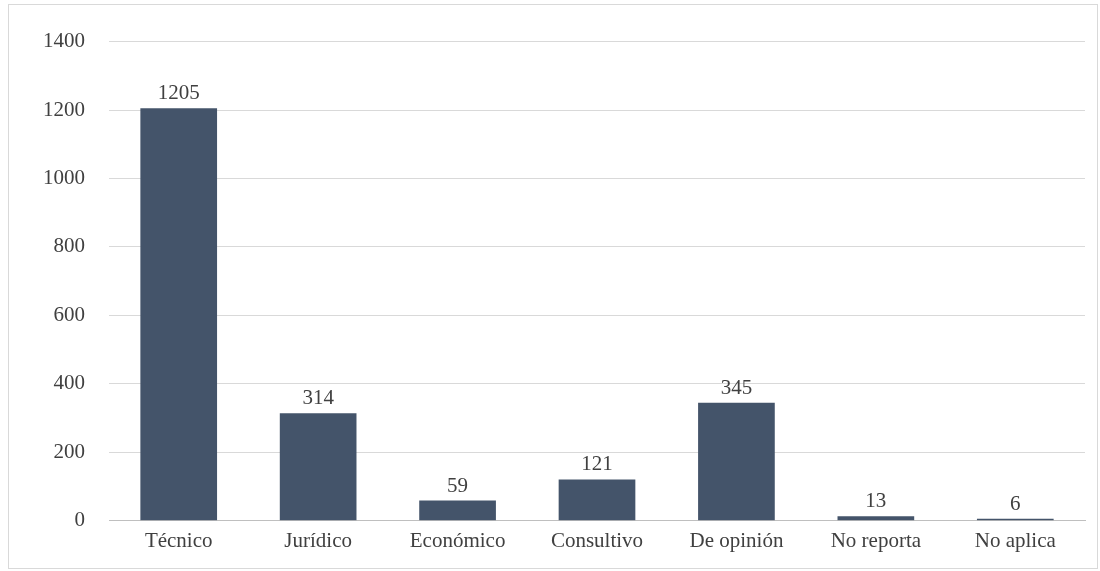  I want to click on data-label: 1205, so click(178, 92).